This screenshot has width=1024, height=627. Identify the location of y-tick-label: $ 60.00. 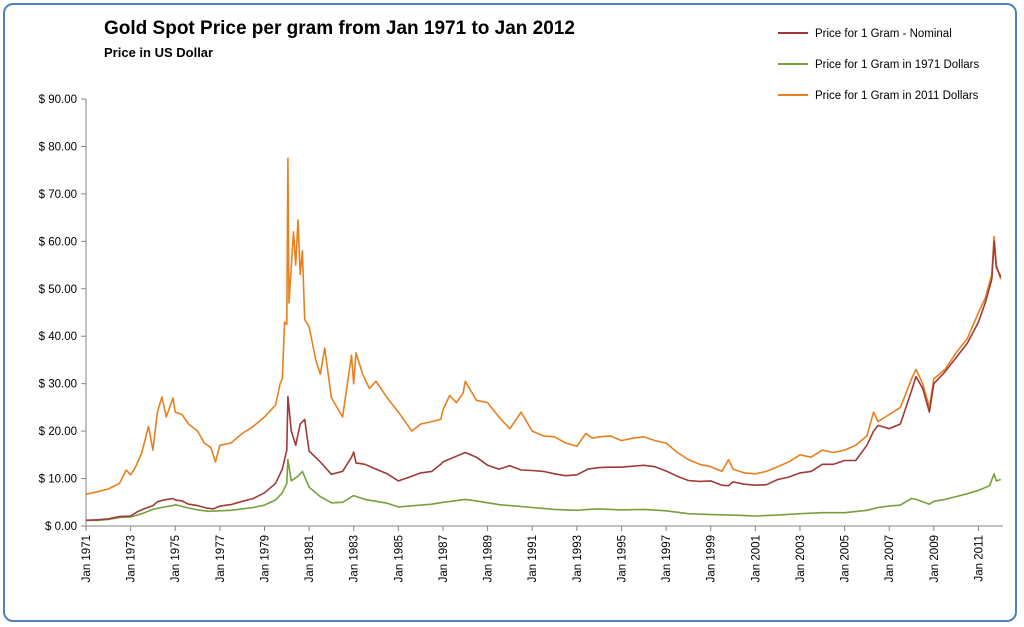
(58, 242).